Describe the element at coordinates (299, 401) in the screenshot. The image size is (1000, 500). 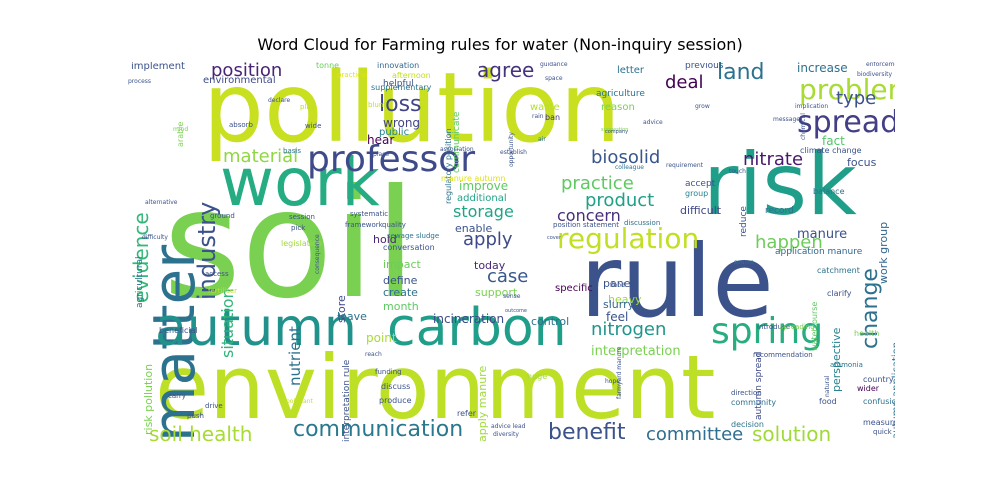
I see `word-pollutant: pollutant` at that location.